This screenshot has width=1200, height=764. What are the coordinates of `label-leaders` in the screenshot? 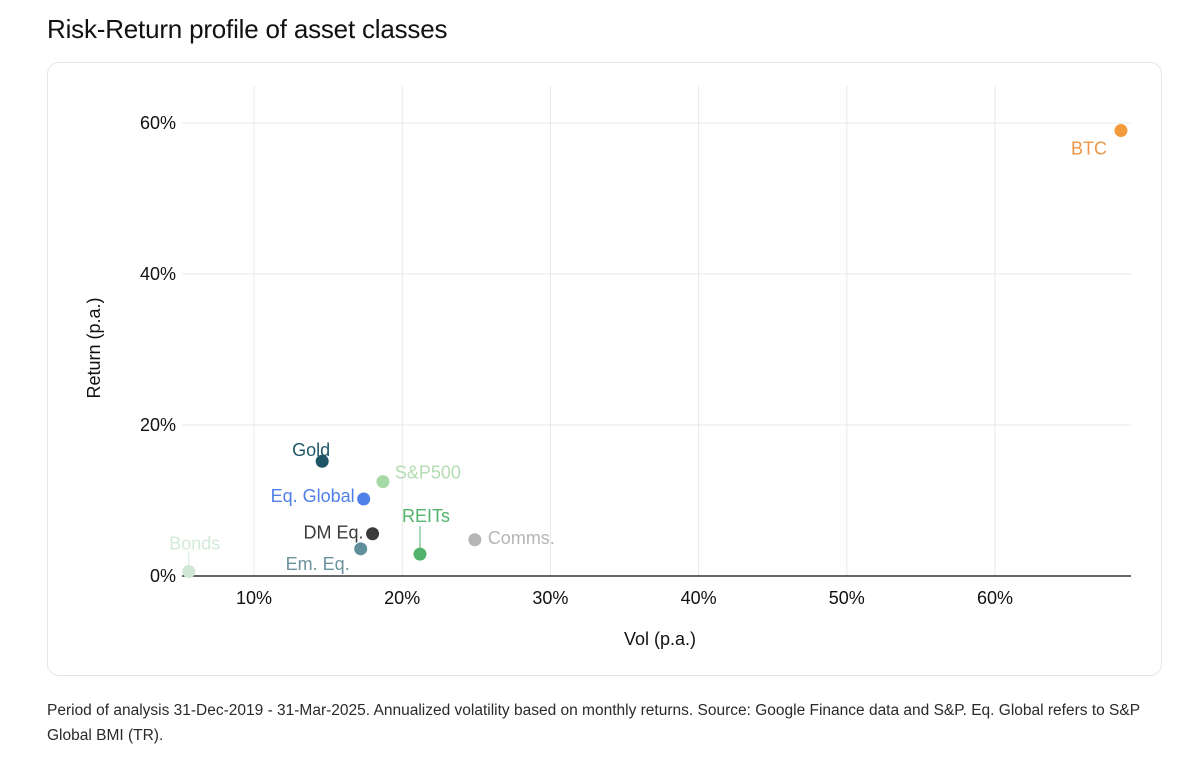 It's located at (304, 546).